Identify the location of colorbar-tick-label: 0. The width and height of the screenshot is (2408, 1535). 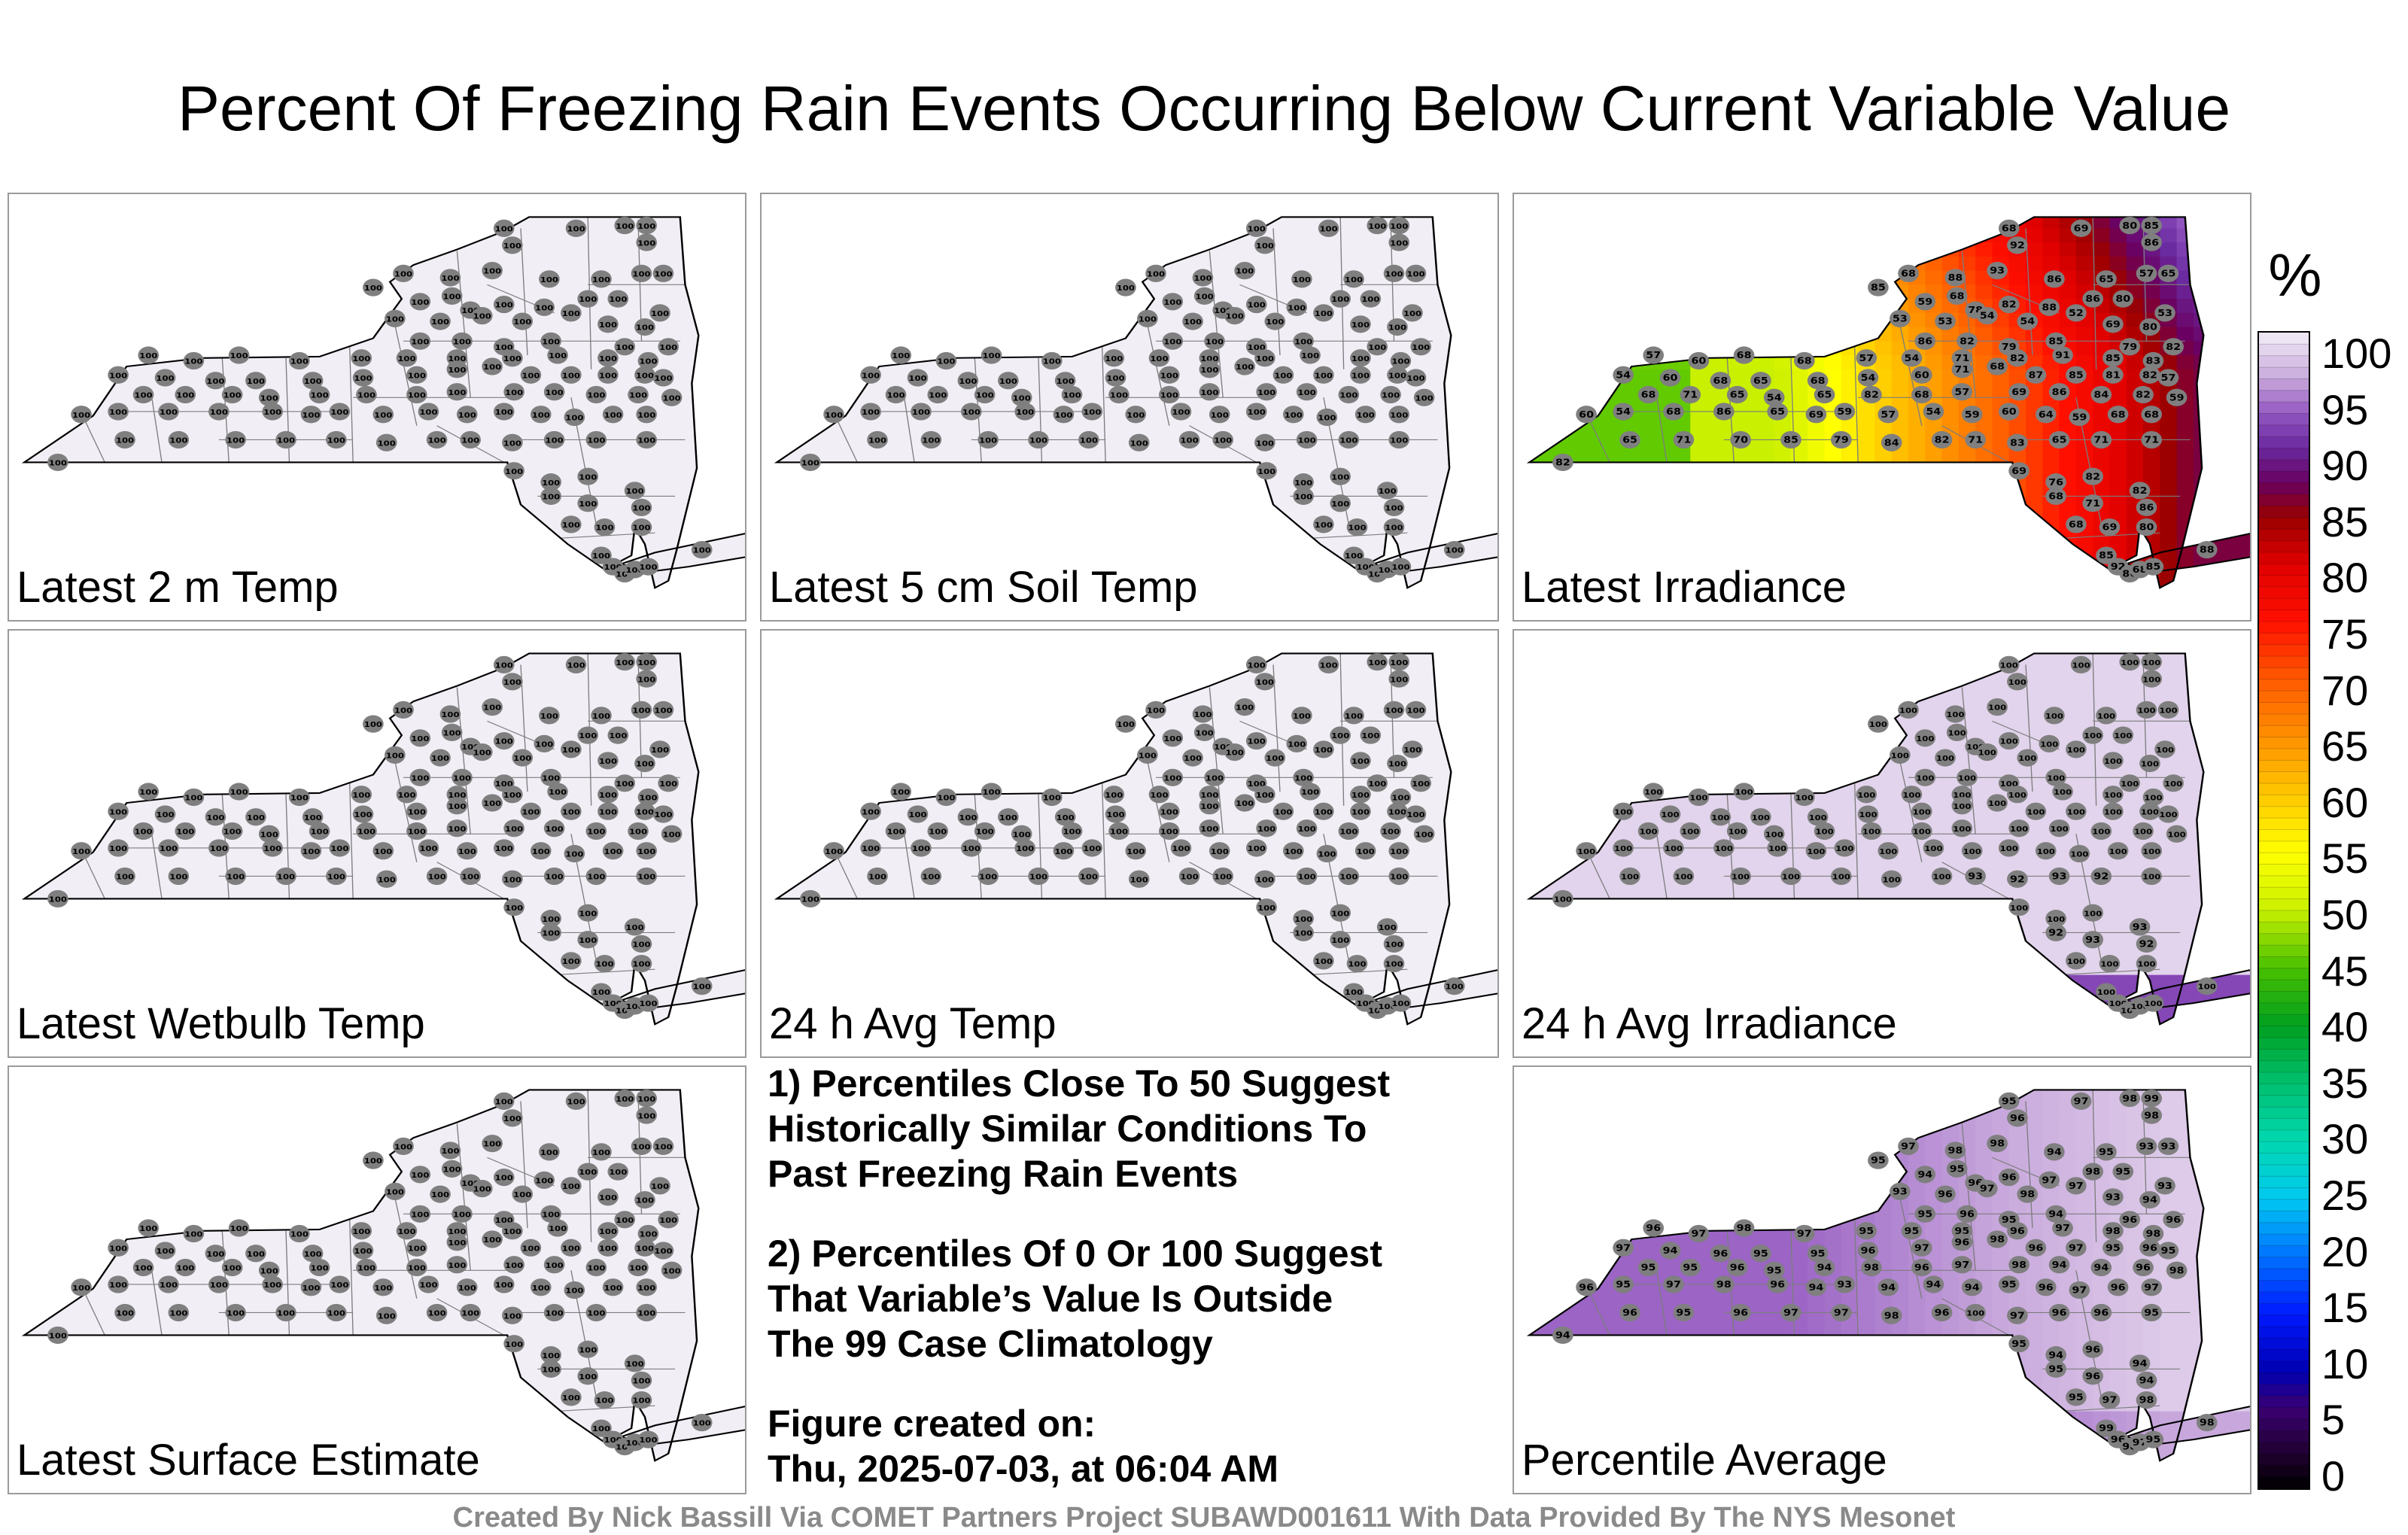
(2333, 1476).